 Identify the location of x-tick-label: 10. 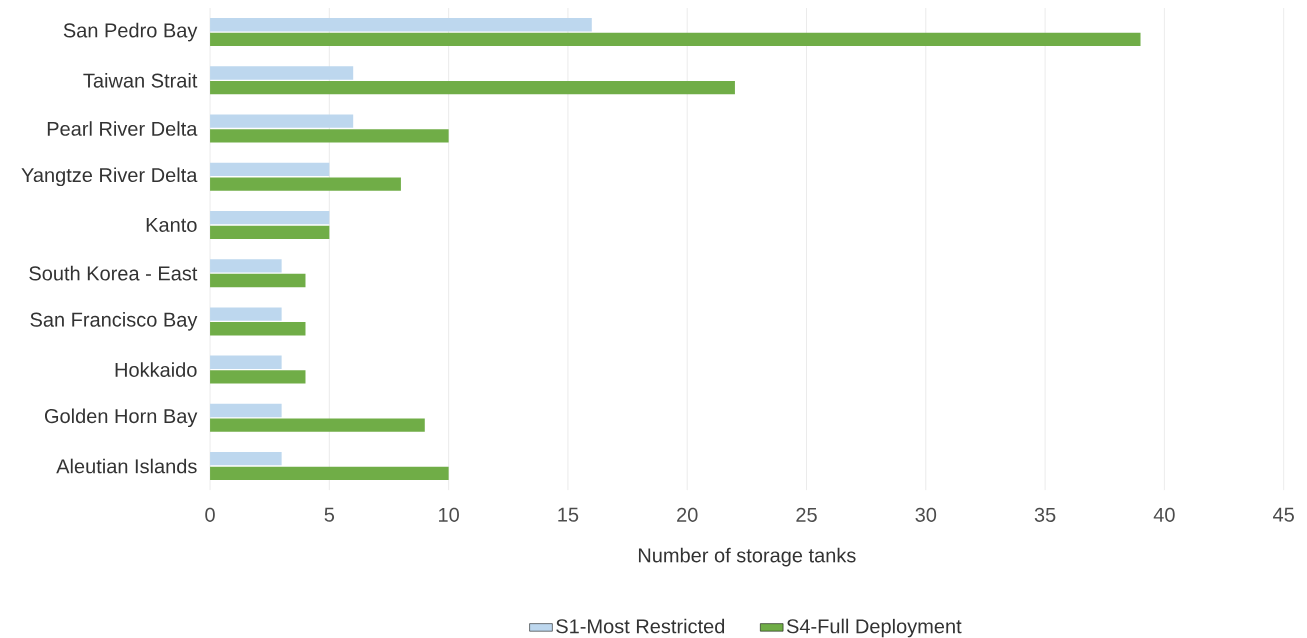
(449, 514).